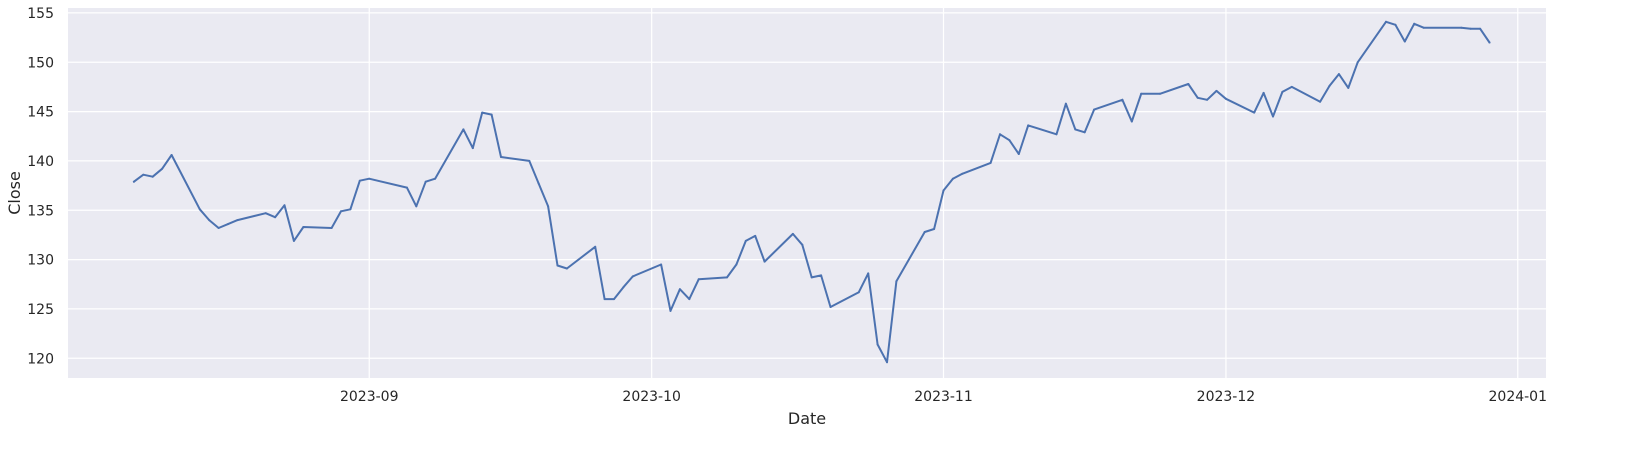  Describe the element at coordinates (40, 63) in the screenshot. I see `y-tick-label: 150` at that location.